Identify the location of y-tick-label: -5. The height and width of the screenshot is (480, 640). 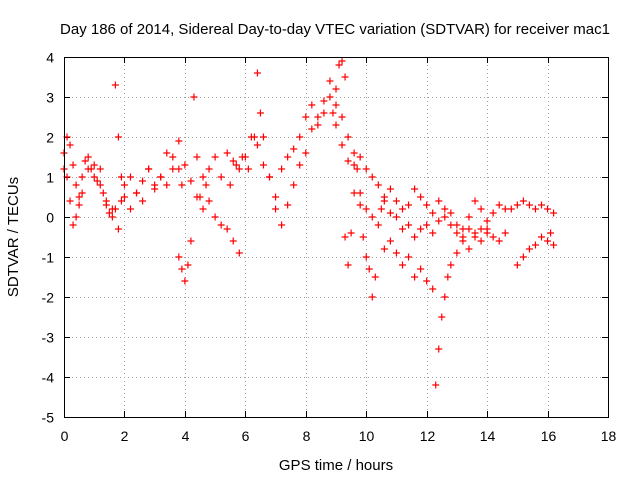
(48, 418).